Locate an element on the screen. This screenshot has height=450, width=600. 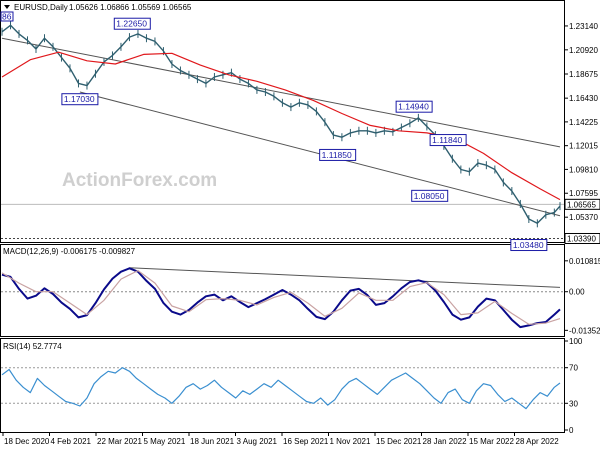
price-annotation-label: 1.22650 is located at coordinates (131, 24).